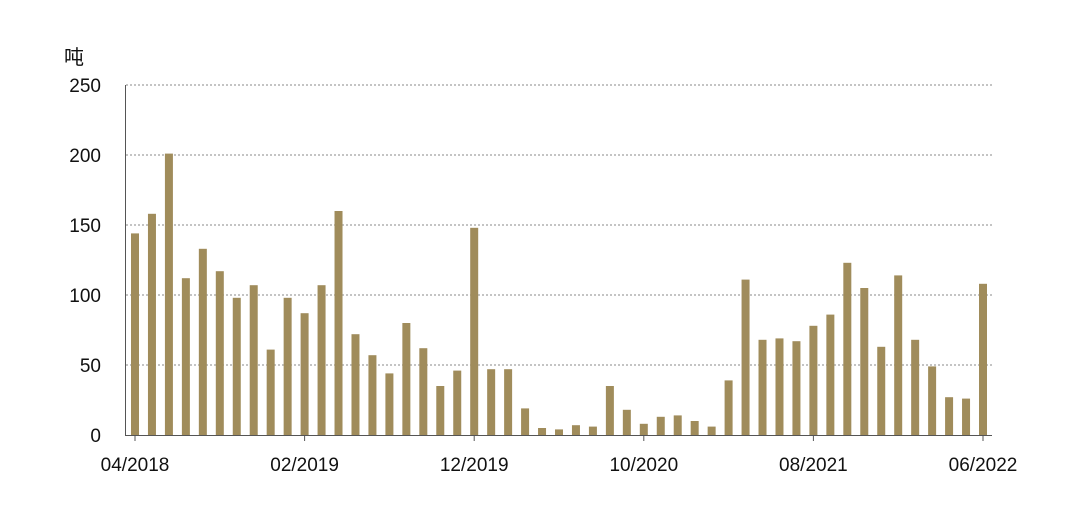 The height and width of the screenshot is (512, 1080). I want to click on bar-09-2018, so click(219, 353).